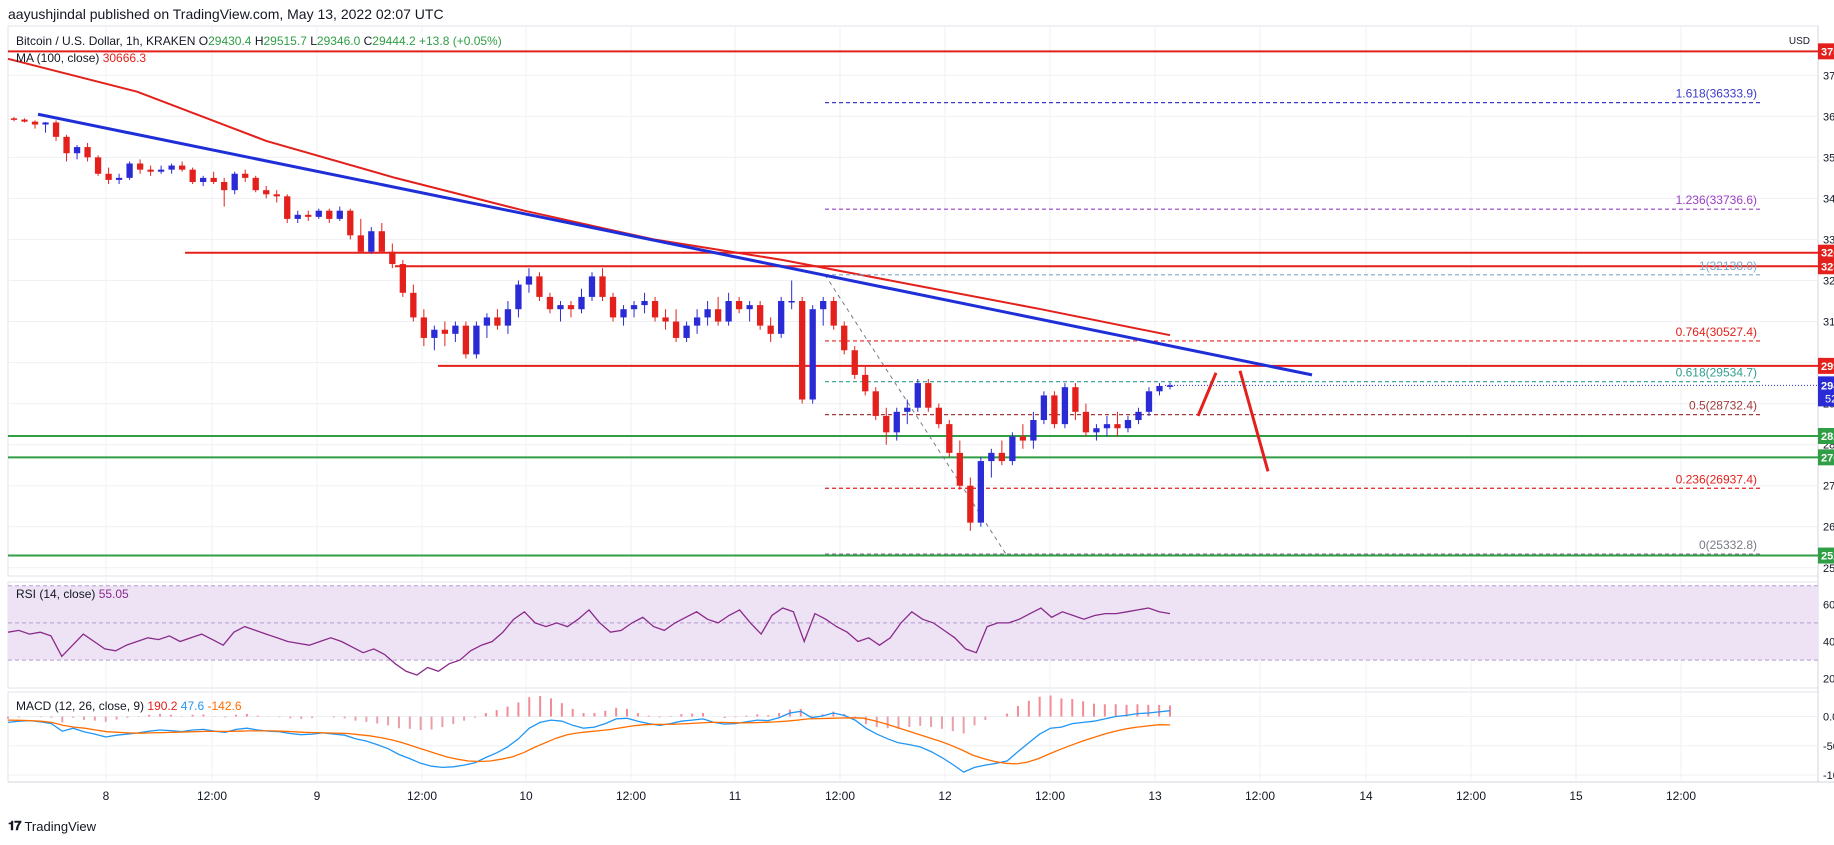 The width and height of the screenshot is (1834, 845). I want to click on macd-axis-label: -1000.0, so click(1828, 776).